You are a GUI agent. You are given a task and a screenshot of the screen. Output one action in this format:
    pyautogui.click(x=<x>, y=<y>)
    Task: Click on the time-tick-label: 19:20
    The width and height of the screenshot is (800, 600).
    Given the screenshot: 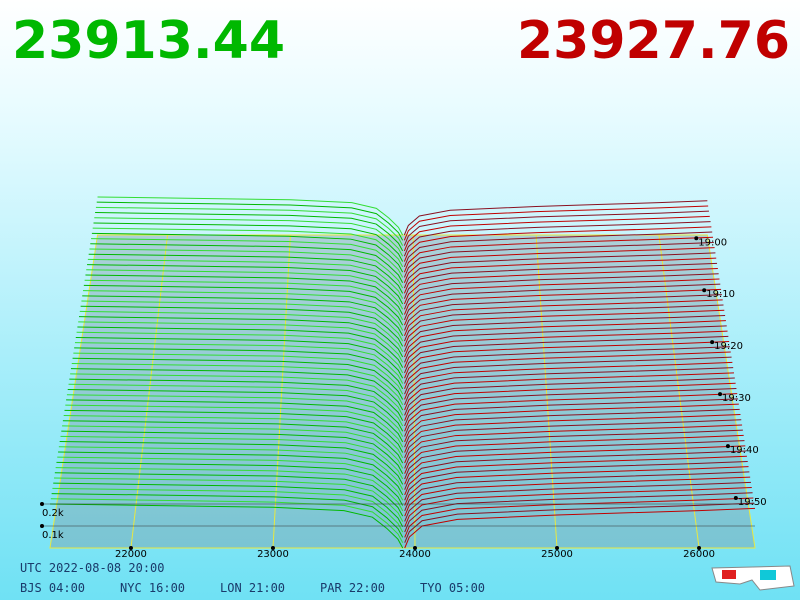 What is the action you would take?
    pyautogui.click(x=728, y=346)
    